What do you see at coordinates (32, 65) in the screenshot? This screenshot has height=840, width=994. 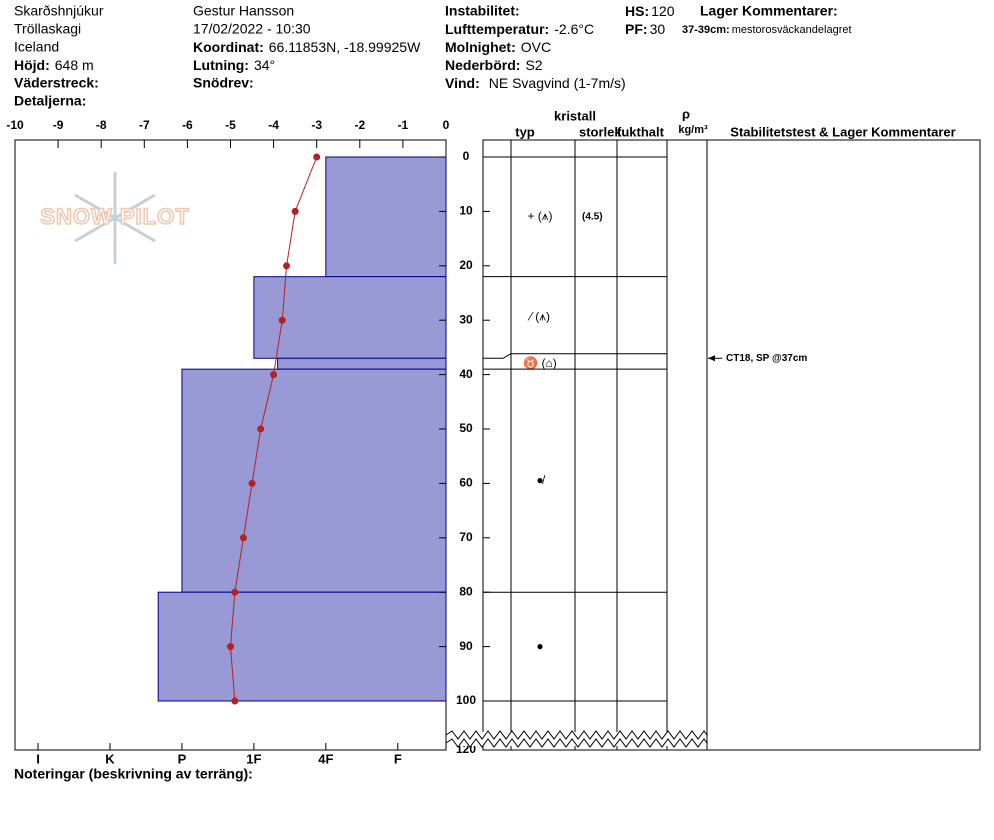 I see `label: Höjd:` at bounding box center [32, 65].